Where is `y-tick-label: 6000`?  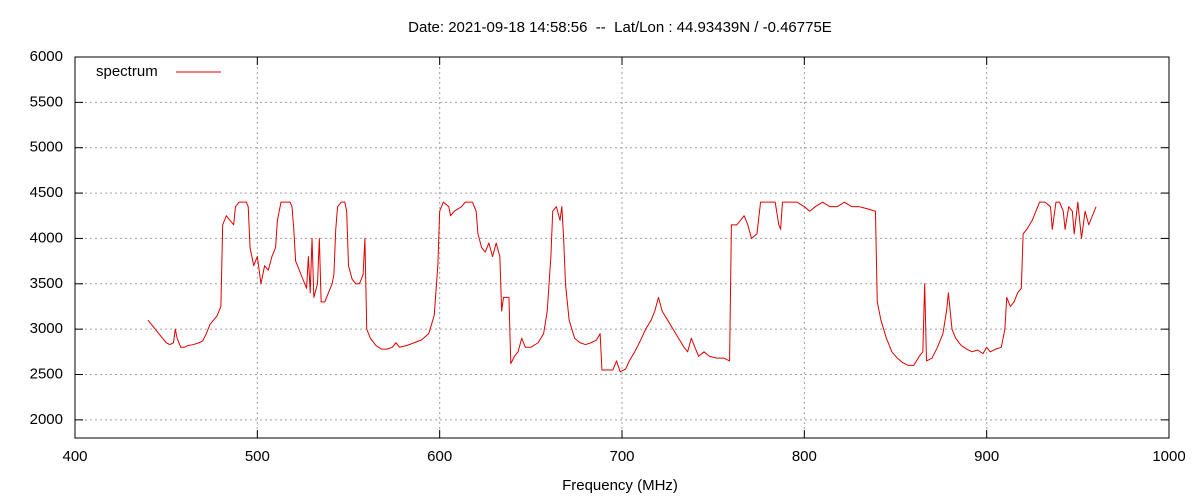 y-tick-label: 6000 is located at coordinates (46, 56).